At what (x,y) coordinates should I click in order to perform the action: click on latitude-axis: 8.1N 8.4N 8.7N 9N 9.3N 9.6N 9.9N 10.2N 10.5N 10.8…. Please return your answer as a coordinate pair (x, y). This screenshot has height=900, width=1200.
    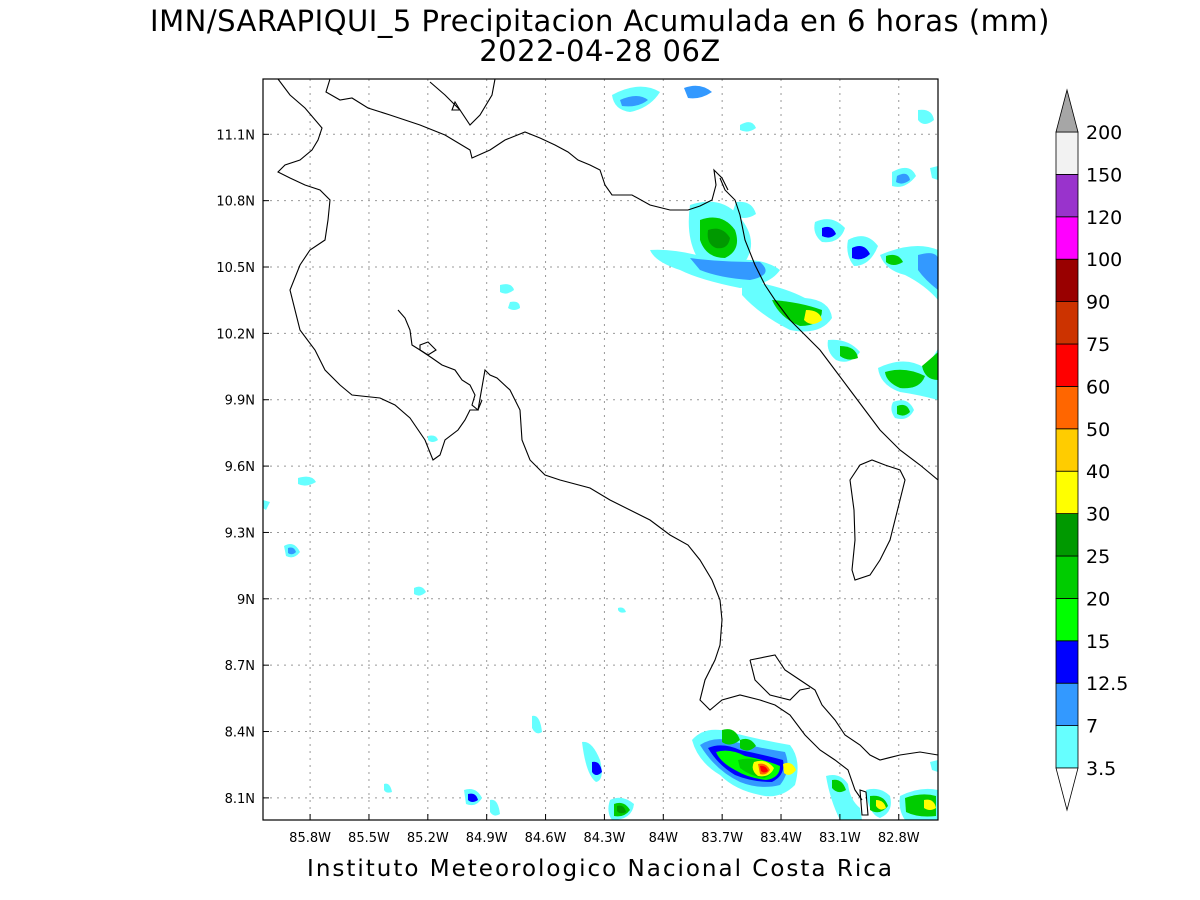
    Looking at the image, I should click on (242, 467).